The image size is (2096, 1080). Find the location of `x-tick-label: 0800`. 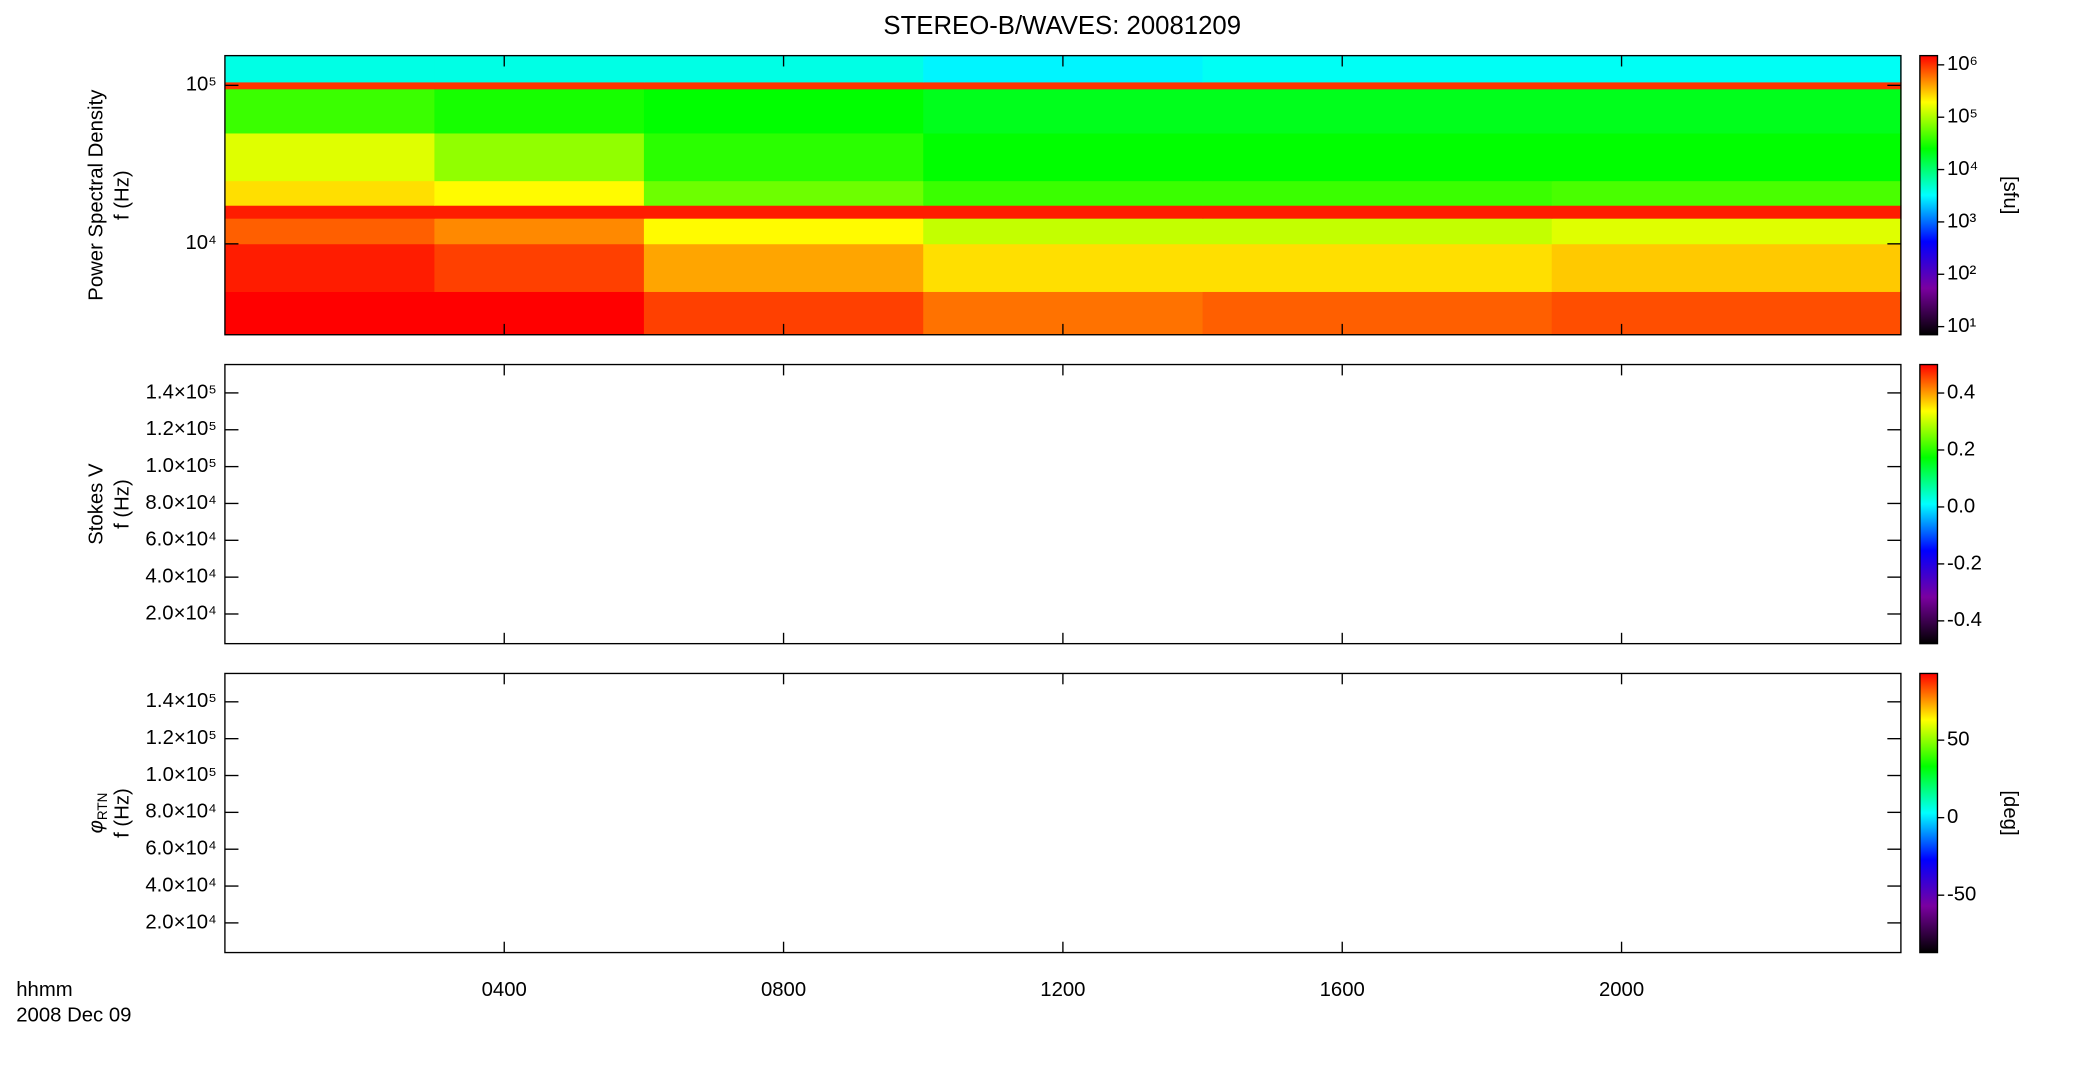

x-tick-label: 0800 is located at coordinates (783, 990).